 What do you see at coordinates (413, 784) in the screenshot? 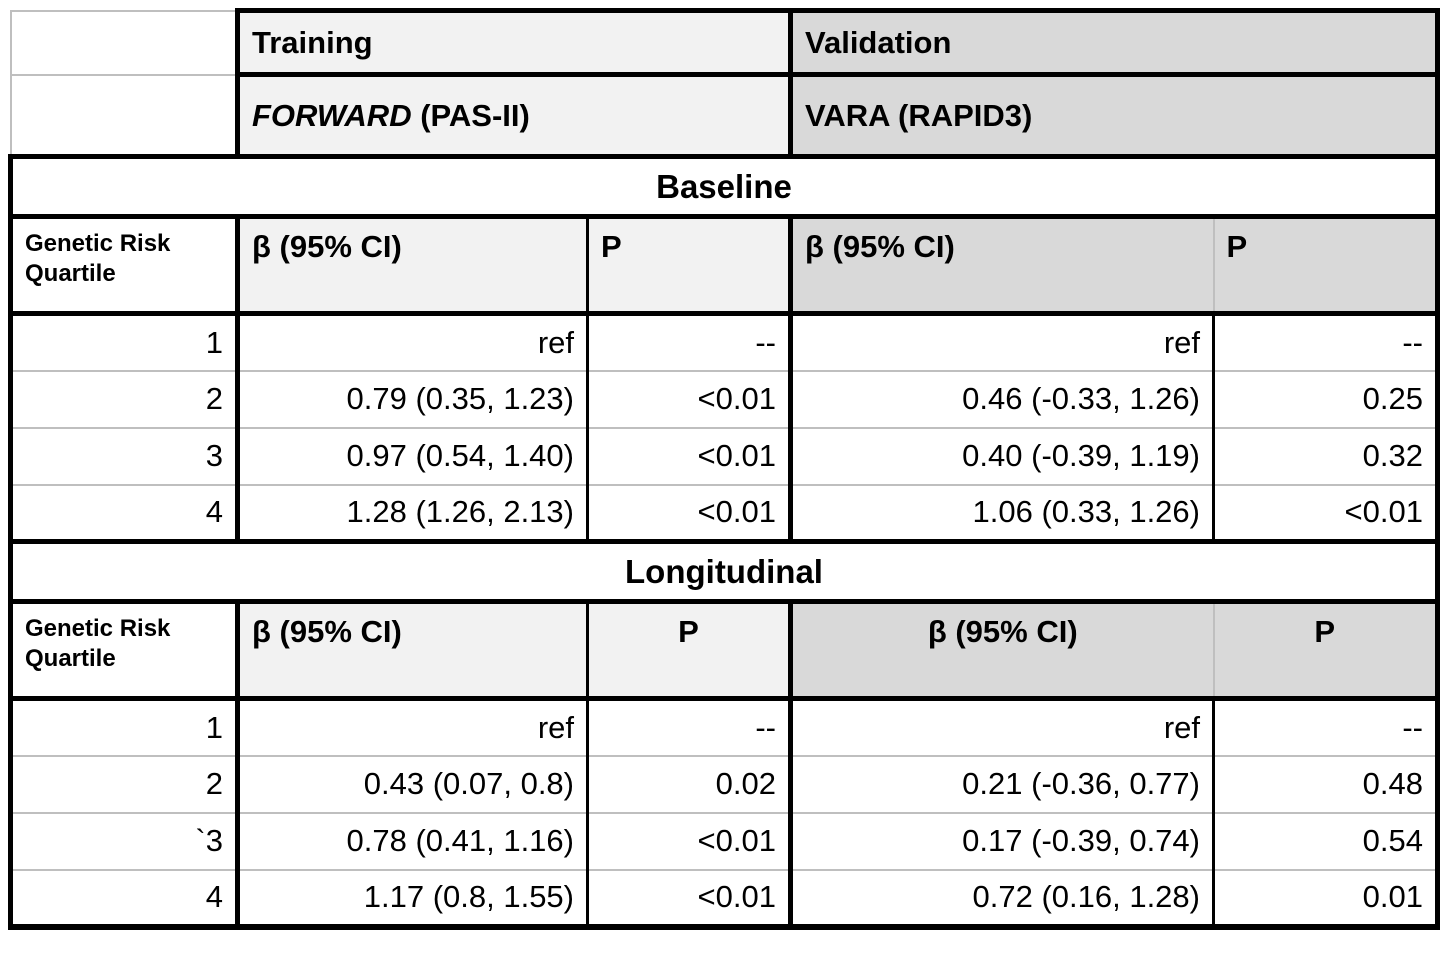
I see `training-beta-value: 0.43 (0.07, 0.8)` at bounding box center [413, 784].